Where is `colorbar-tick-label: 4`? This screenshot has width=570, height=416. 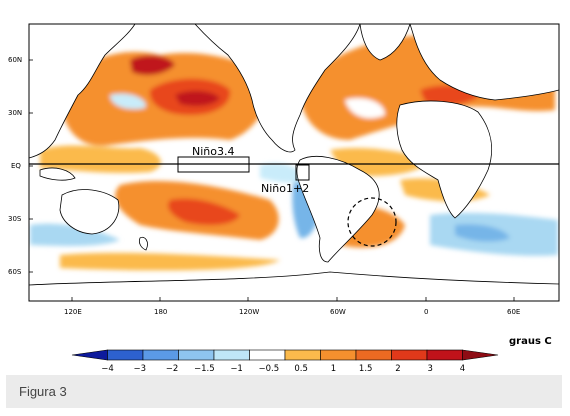
colorbar-tick-label: 4 is located at coordinates (462, 369).